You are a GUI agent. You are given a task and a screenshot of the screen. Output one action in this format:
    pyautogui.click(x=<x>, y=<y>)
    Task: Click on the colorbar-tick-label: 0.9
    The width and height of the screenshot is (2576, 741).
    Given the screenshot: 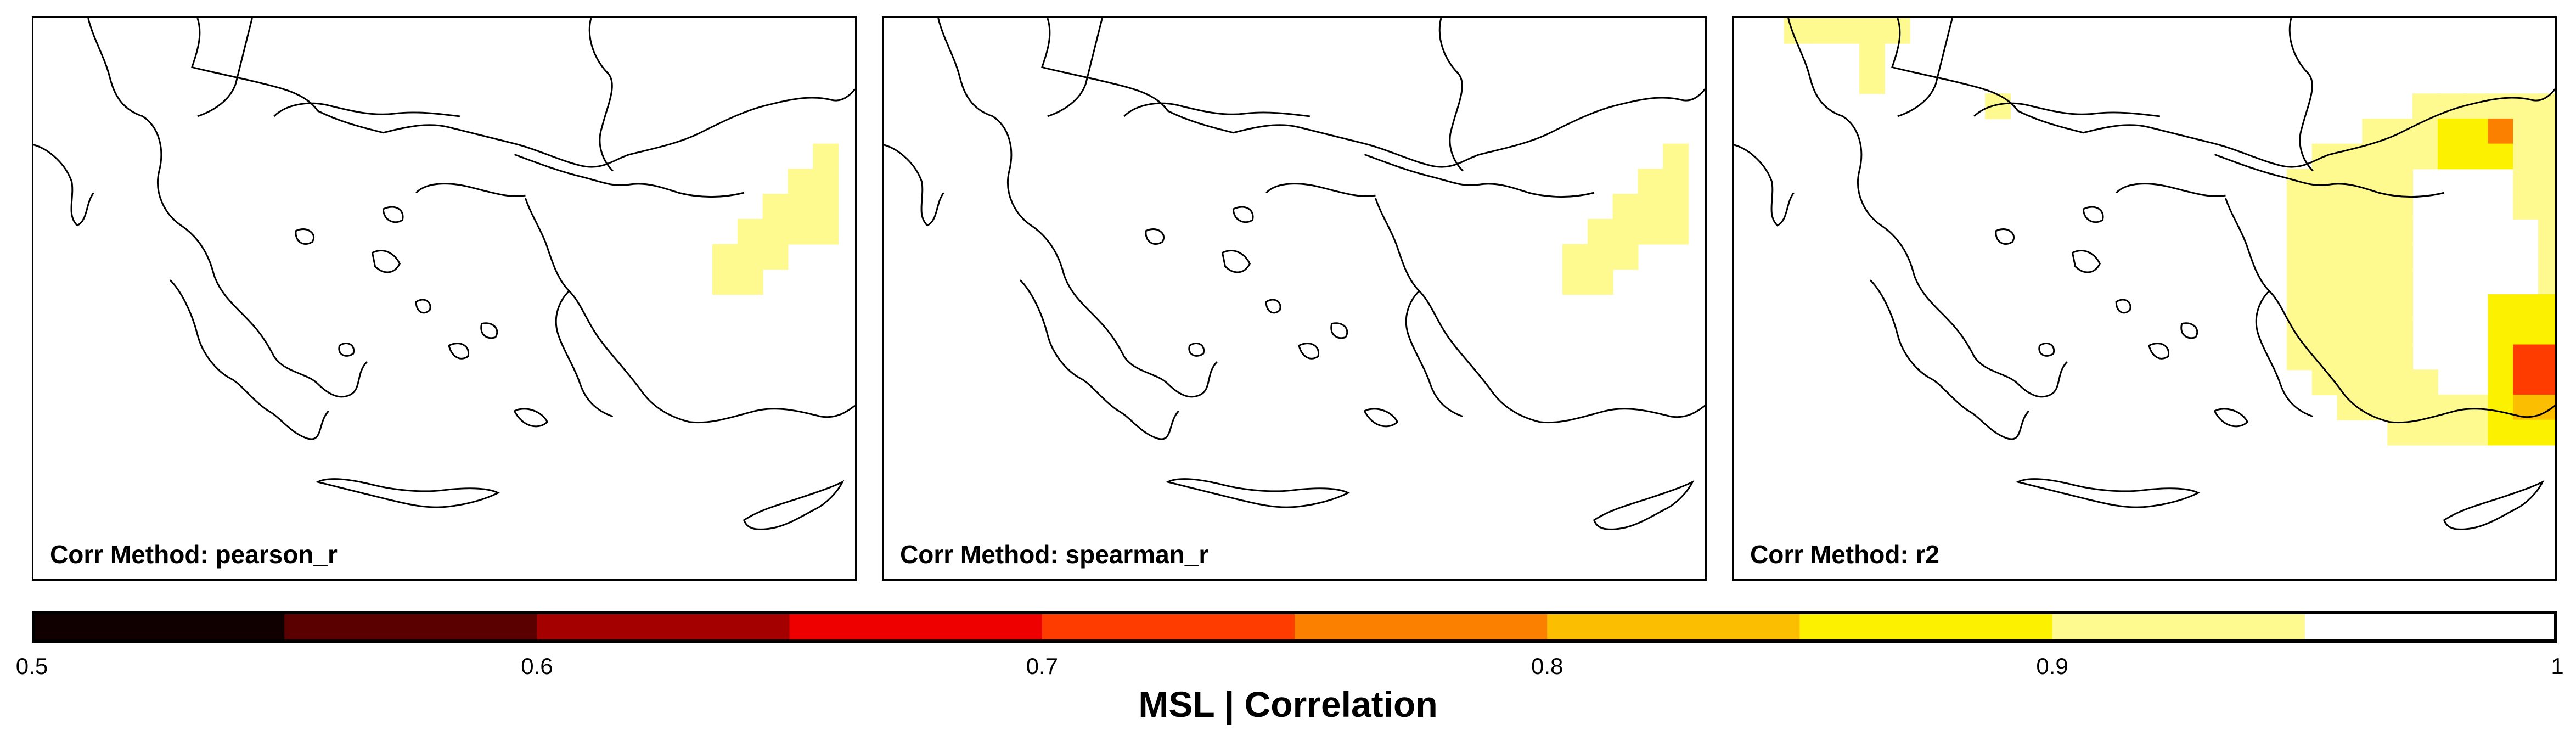 What is the action you would take?
    pyautogui.click(x=2052, y=666)
    